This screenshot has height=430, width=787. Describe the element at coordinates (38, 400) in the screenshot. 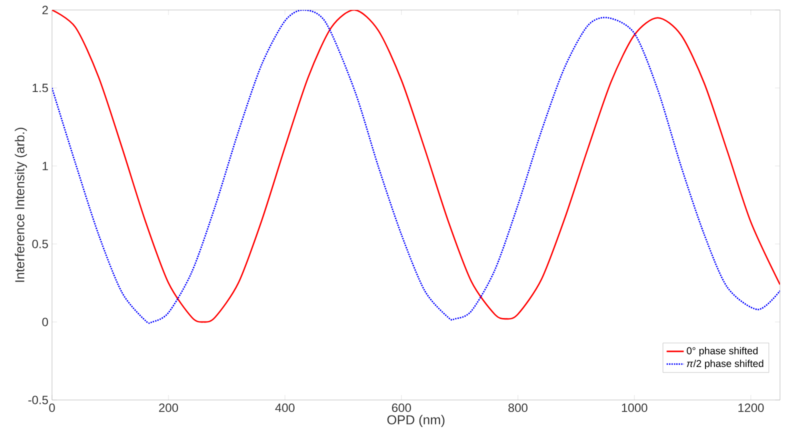

I see `y-tick-label: -0.5` at that location.